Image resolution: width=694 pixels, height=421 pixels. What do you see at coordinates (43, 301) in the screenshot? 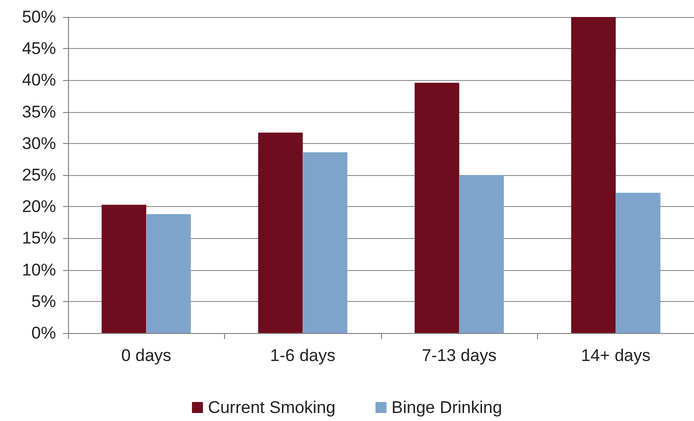
I see `y-tick-label: 5%` at bounding box center [43, 301].